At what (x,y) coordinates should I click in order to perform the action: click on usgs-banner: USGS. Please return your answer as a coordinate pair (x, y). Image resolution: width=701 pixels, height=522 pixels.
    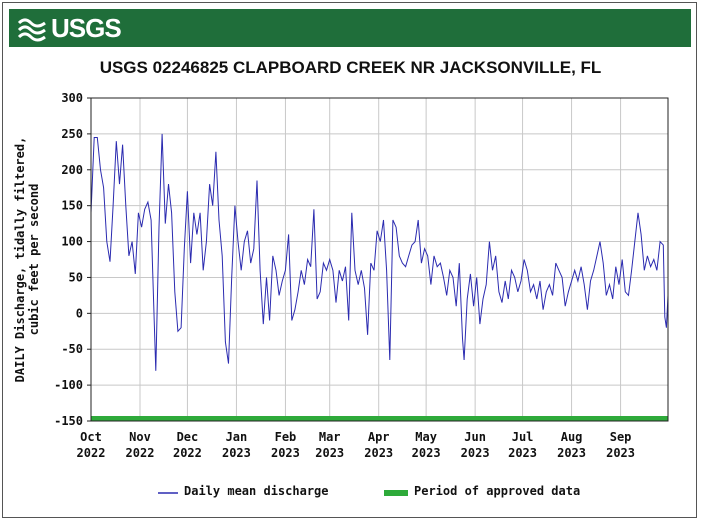
    Looking at the image, I should click on (350, 28).